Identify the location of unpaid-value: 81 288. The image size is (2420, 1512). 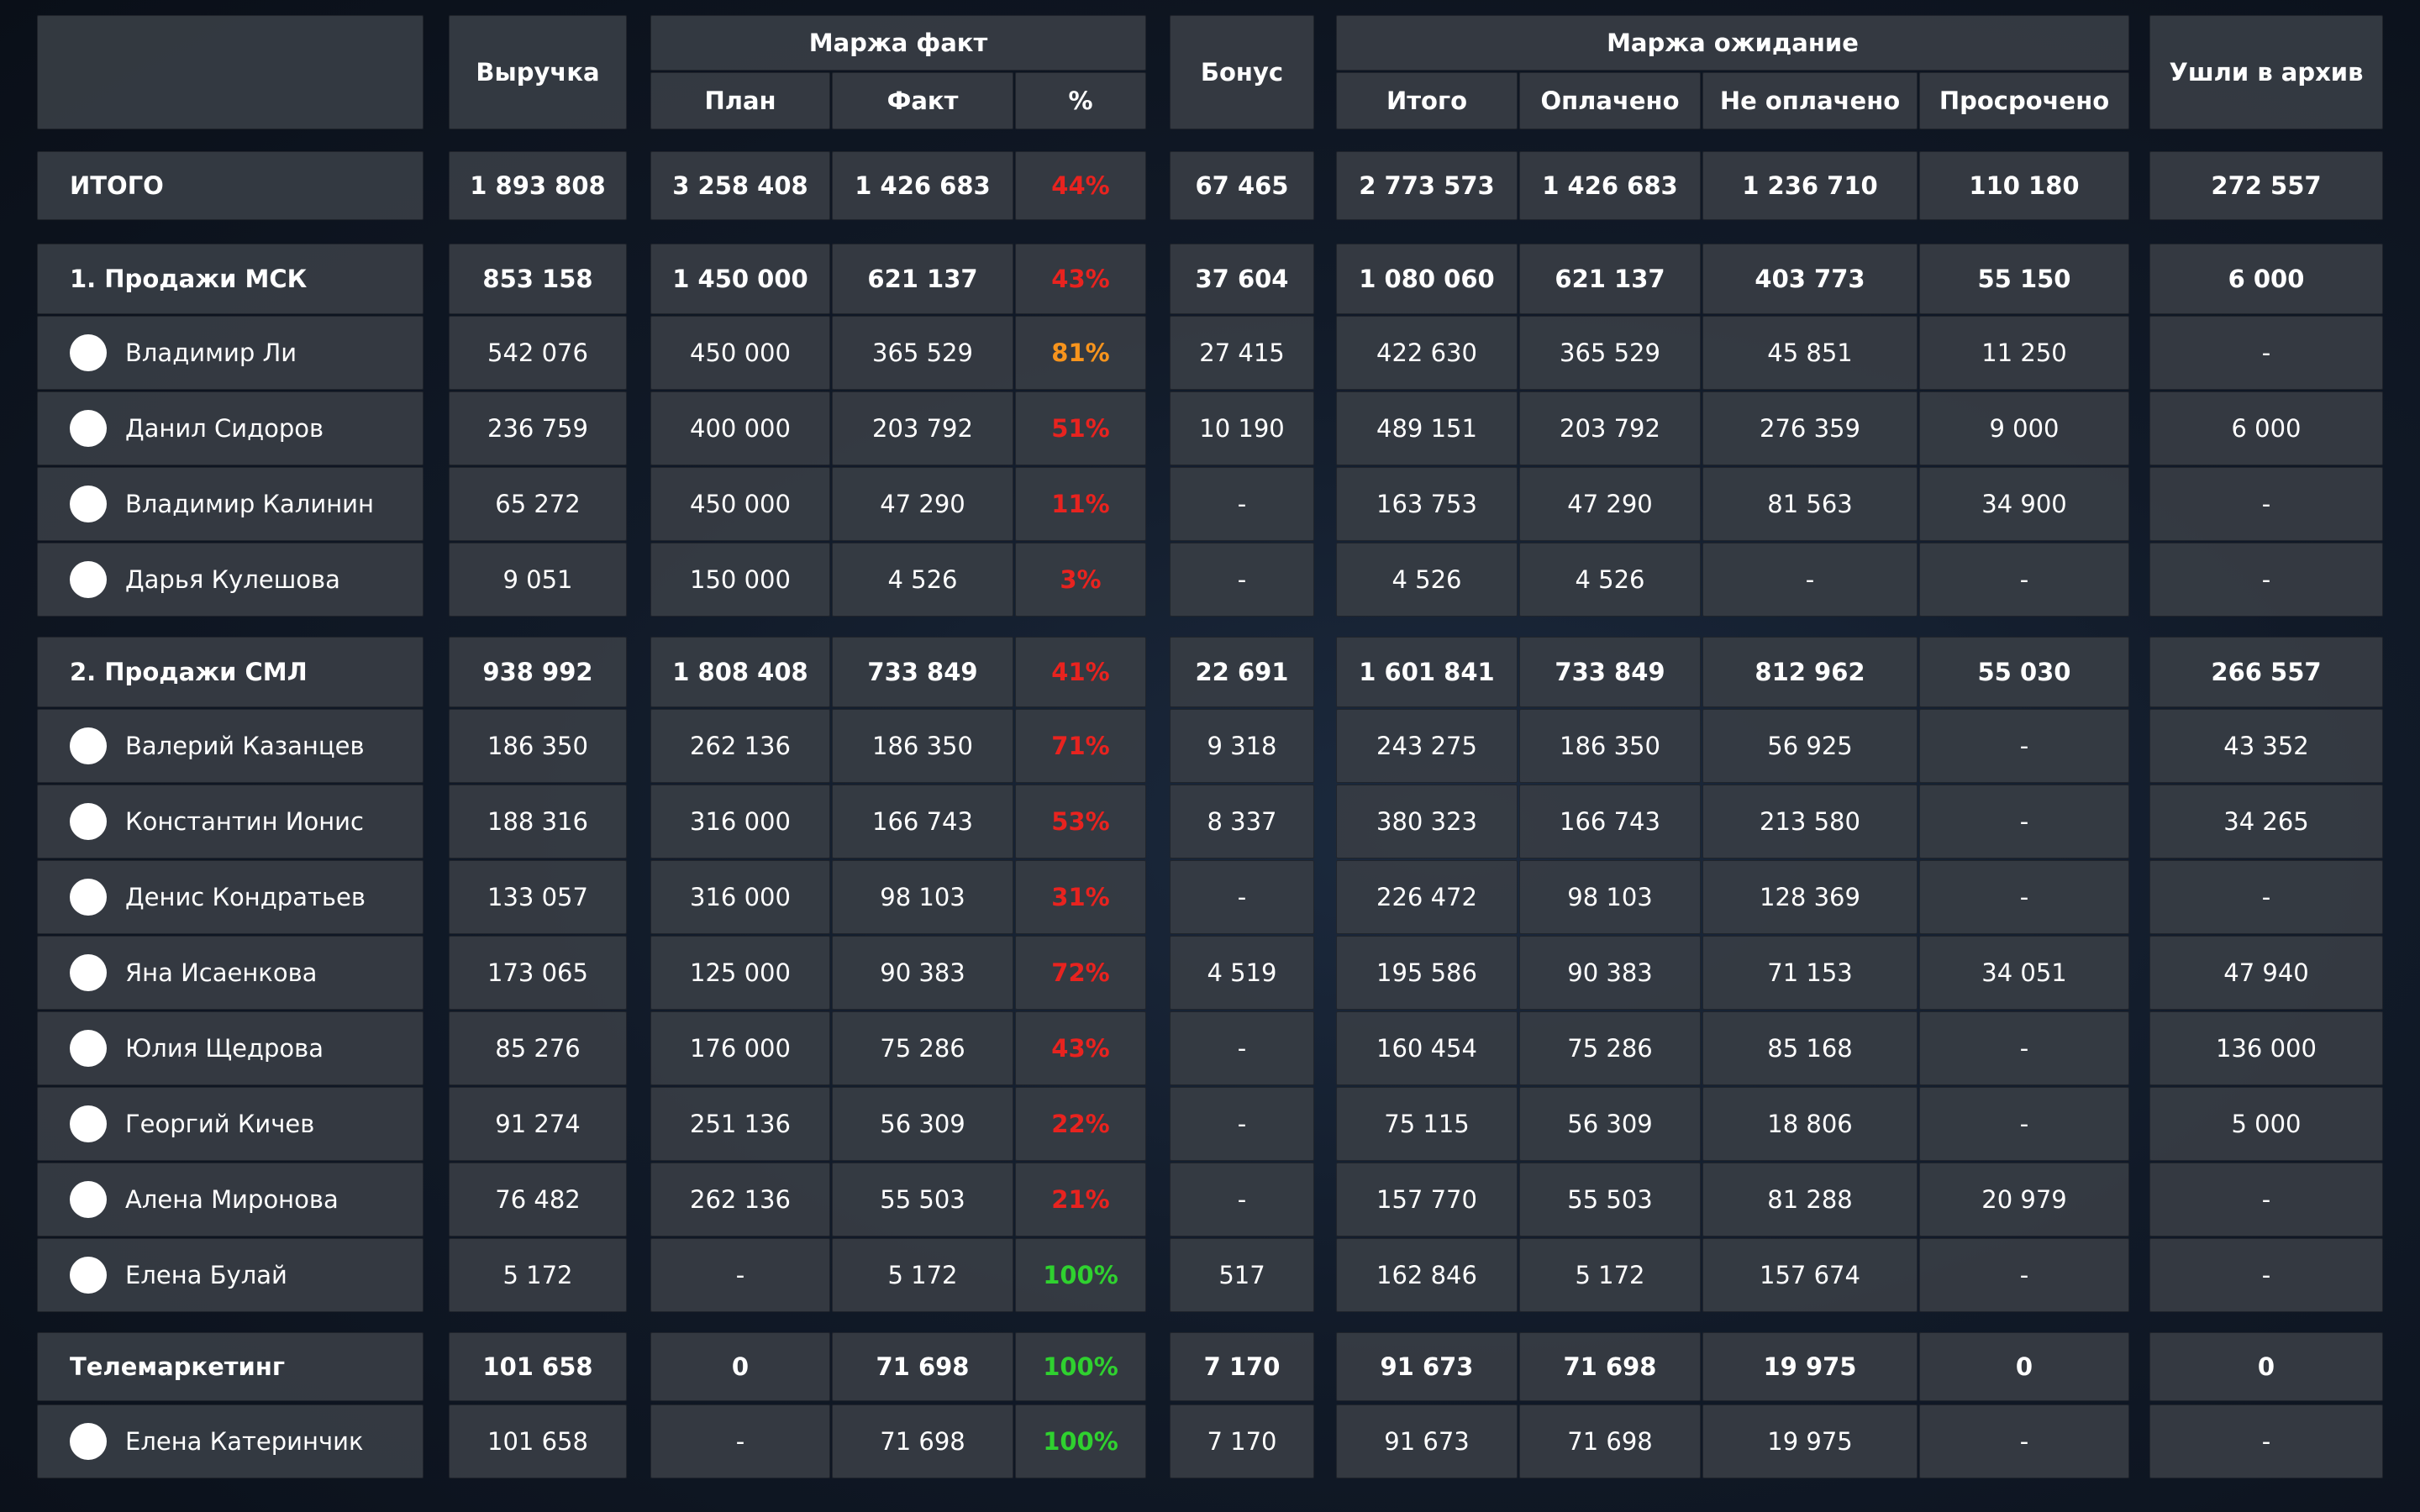
(1810, 1199).